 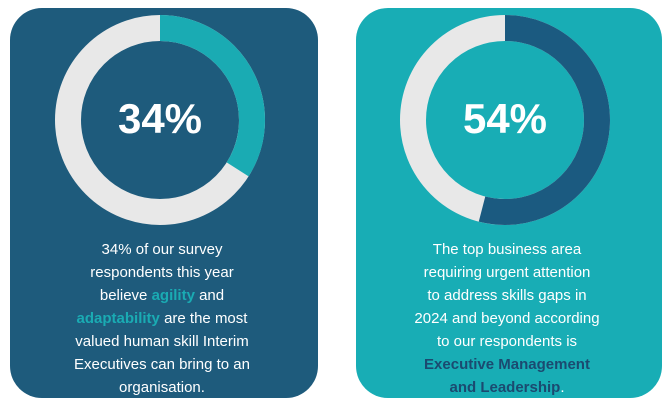 I want to click on caption-line: to our respondents is, so click(x=507, y=341).